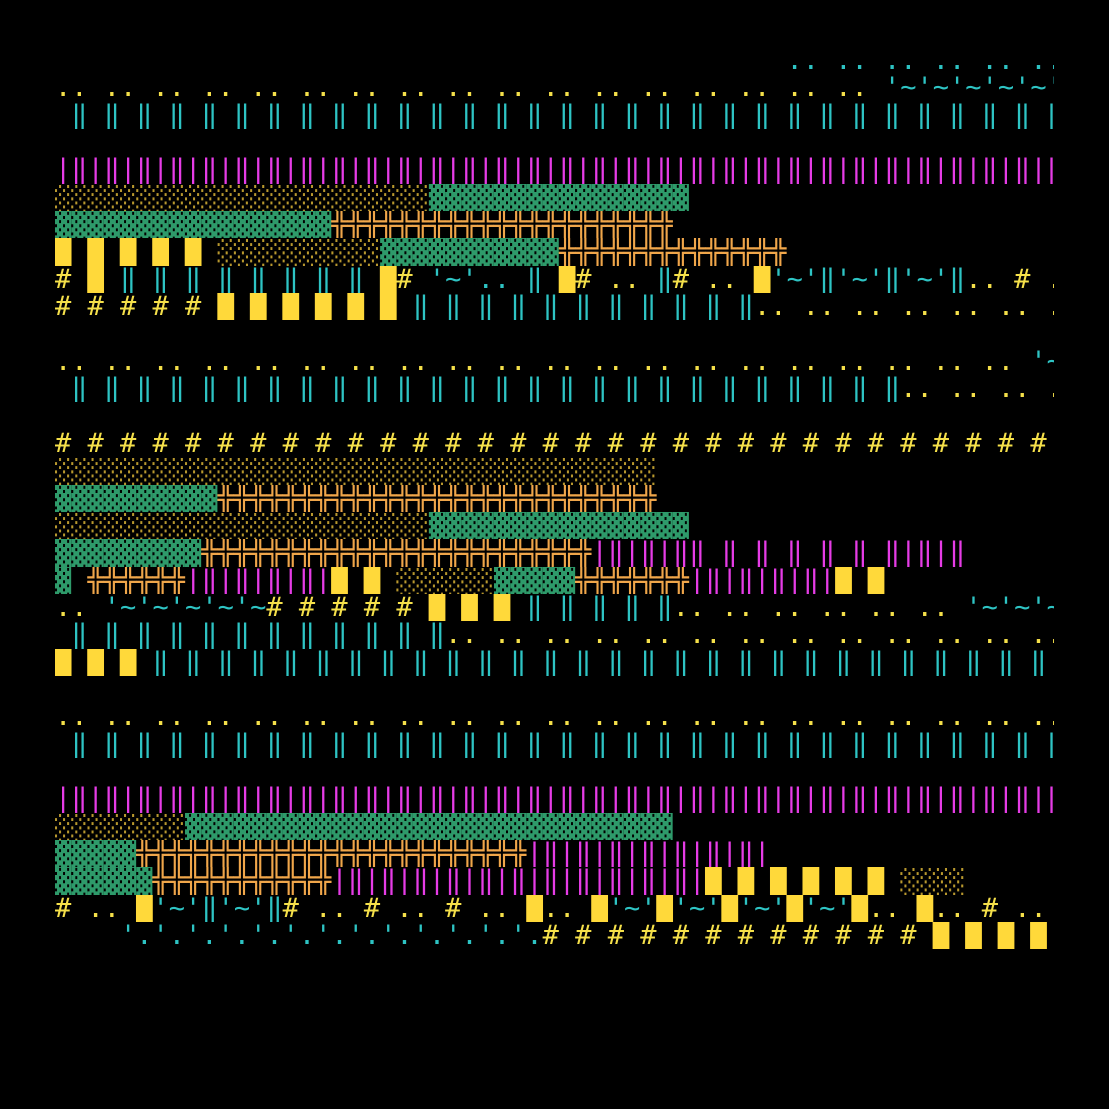  Describe the element at coordinates (250, 635) in the screenshot. I see `terrain-segment: ‖ ‖ ‖ ‖ ‖ ‖ ‖ ‖ ‖ ‖ ‖ ‖` at that location.